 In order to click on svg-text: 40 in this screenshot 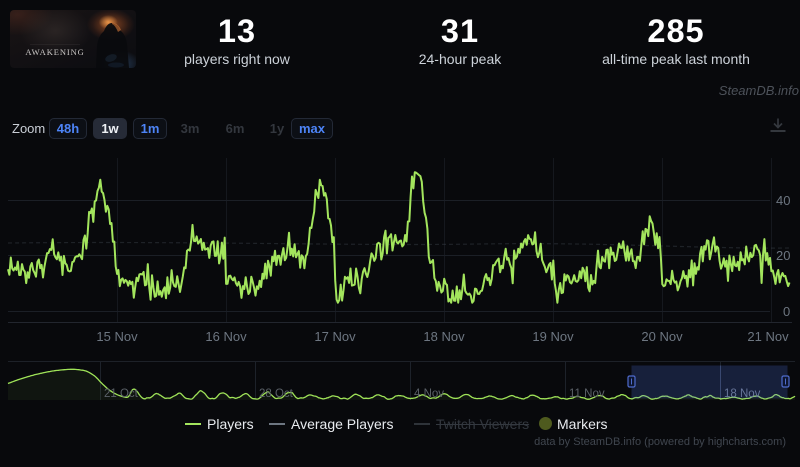, I will do `click(783, 200)`.